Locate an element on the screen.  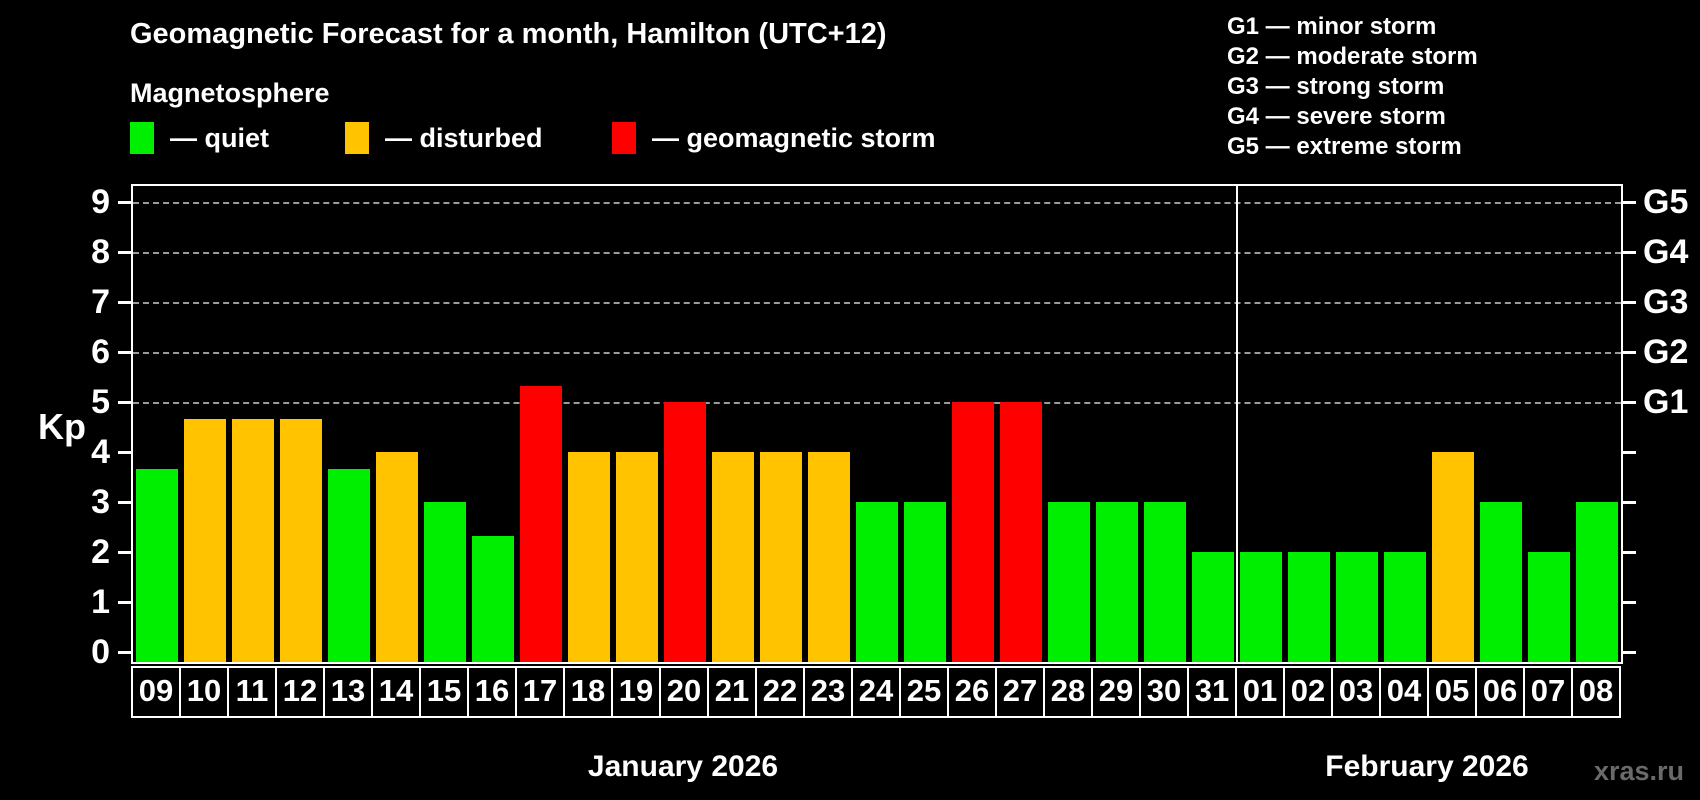
day-label-cell: 10 is located at coordinates (204, 692).